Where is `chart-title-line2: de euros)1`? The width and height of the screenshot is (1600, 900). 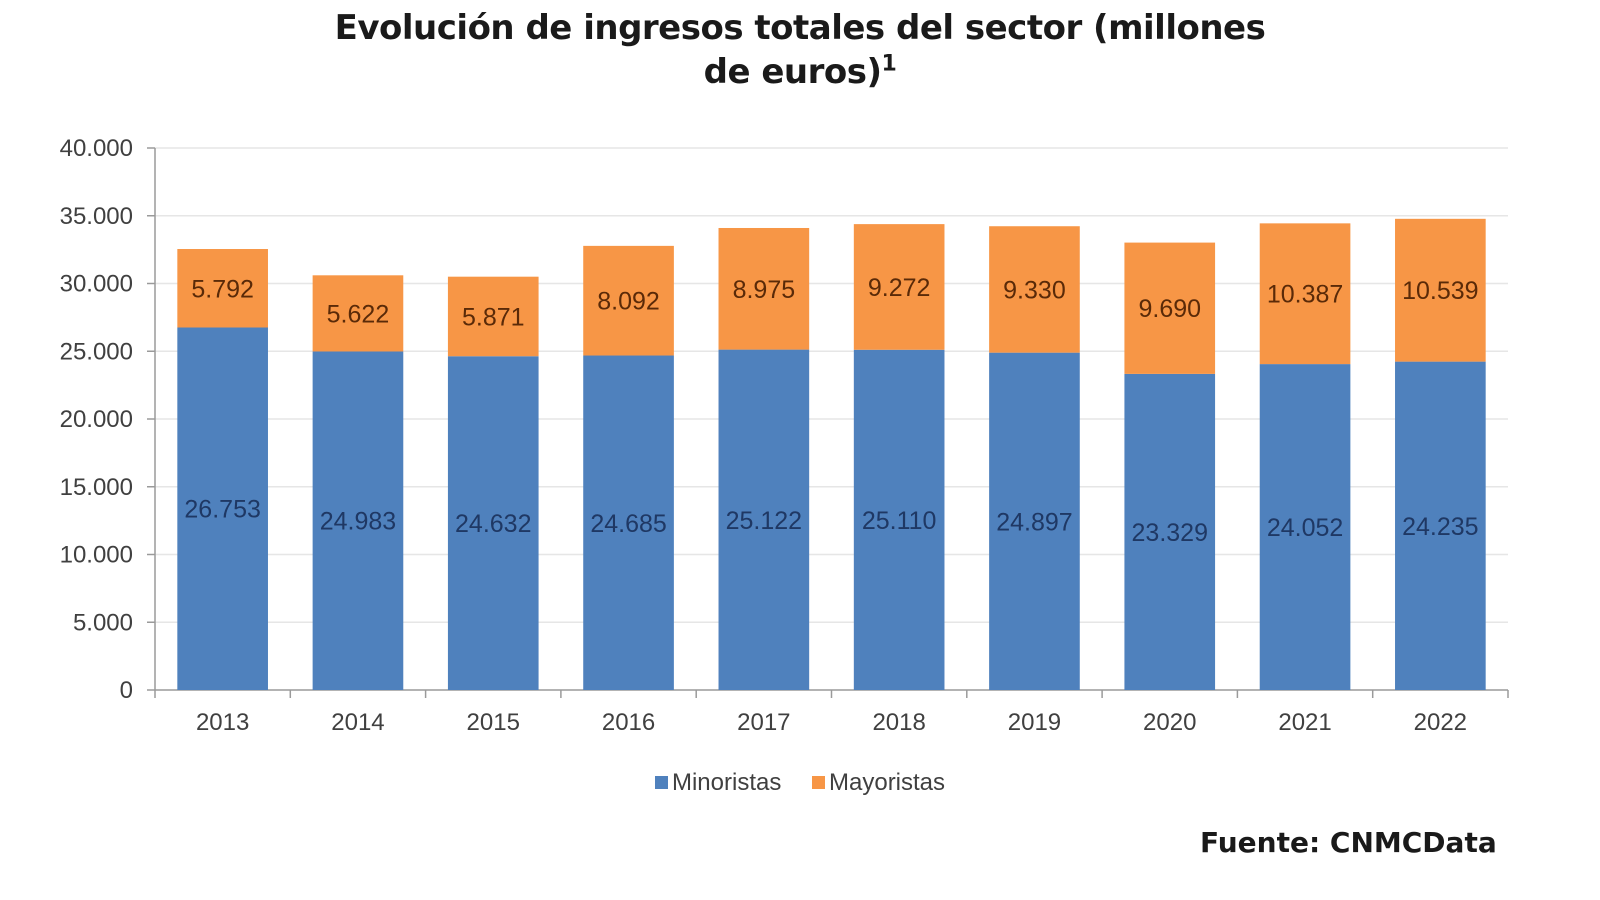
chart-title-line2: de euros)1 is located at coordinates (800, 72).